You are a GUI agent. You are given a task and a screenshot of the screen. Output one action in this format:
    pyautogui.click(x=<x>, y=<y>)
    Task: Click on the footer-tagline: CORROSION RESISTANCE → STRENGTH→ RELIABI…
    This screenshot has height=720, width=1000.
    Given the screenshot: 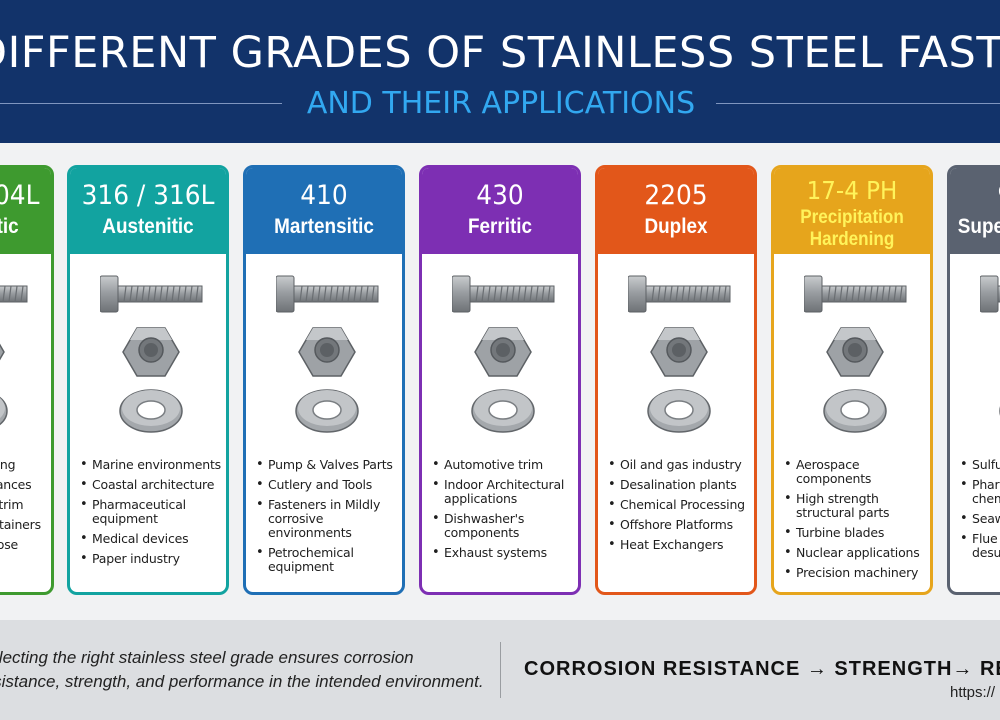 What is the action you would take?
    pyautogui.click(x=762, y=669)
    